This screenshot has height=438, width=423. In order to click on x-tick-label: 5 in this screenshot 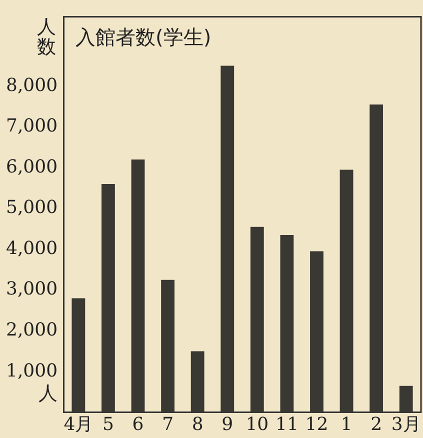, I will do `click(108, 424)`.